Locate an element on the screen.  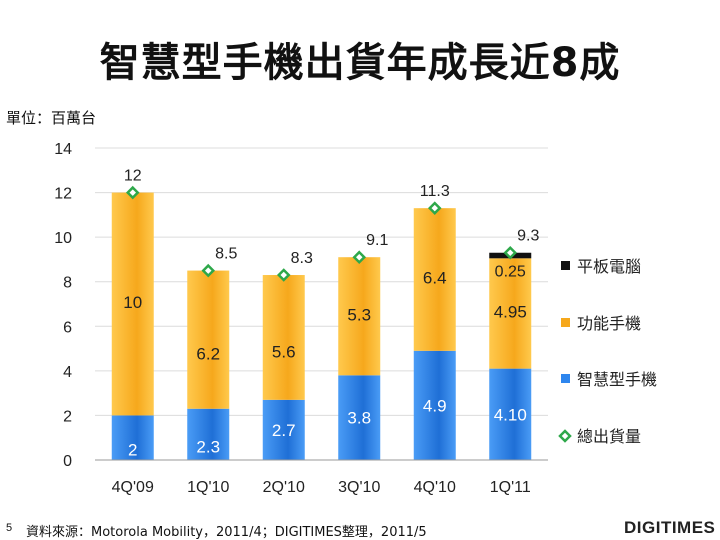
total-data-label: 11.3 is located at coordinates (435, 191).